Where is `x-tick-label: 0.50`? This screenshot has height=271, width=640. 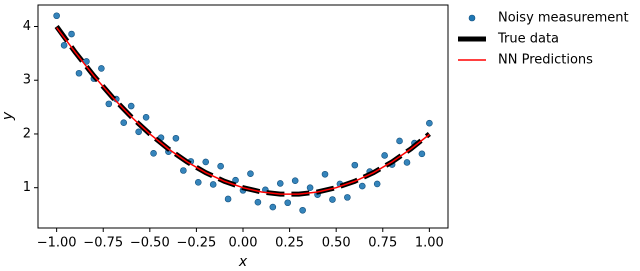 x-tick-label: 0.50 is located at coordinates (336, 243).